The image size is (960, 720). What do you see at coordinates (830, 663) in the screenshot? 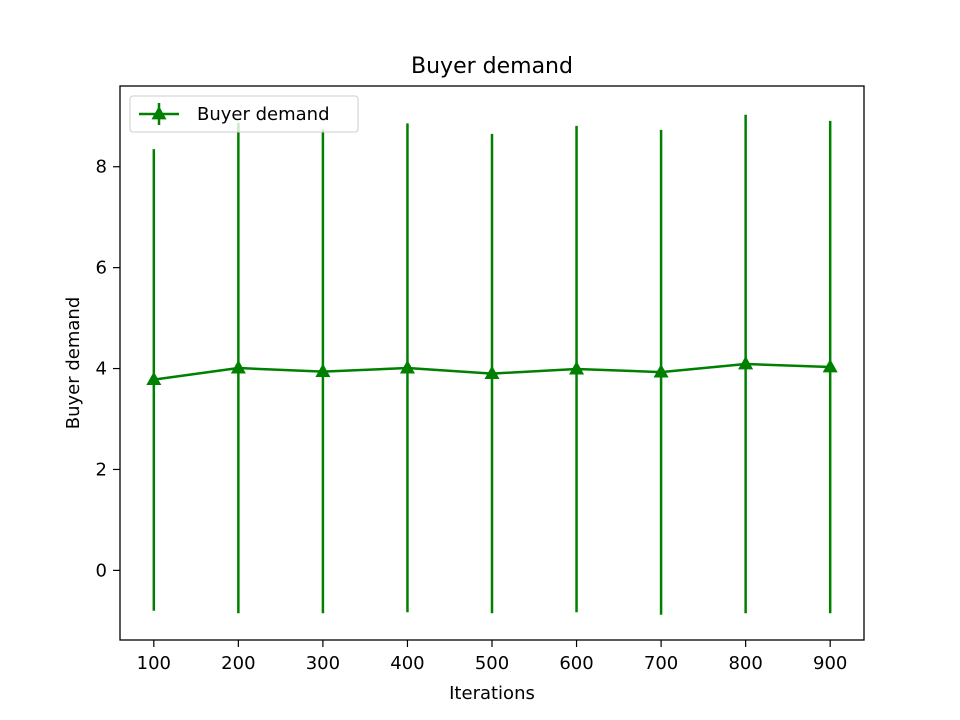
I see `x-tick-label: 900` at bounding box center [830, 663].